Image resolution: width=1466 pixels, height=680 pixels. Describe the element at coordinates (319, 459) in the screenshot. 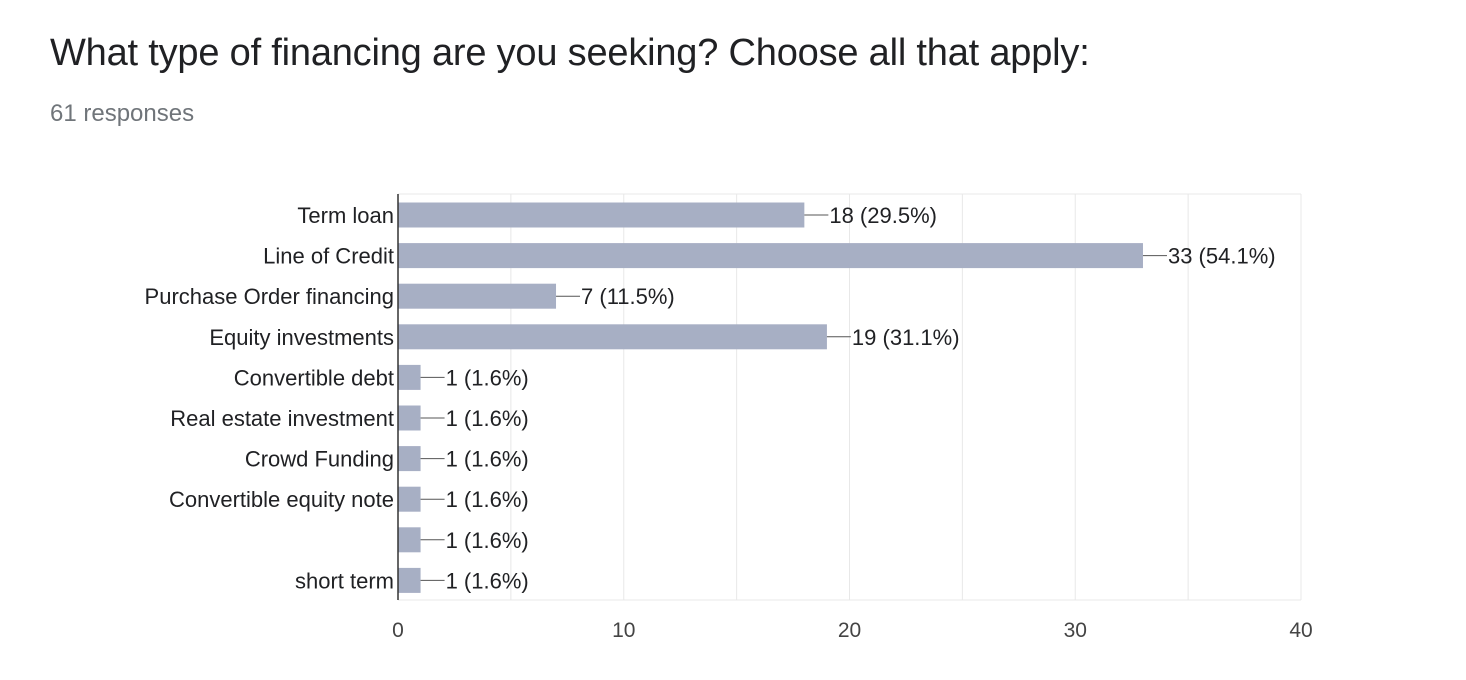

I see `category-label: Crowd Funding` at that location.